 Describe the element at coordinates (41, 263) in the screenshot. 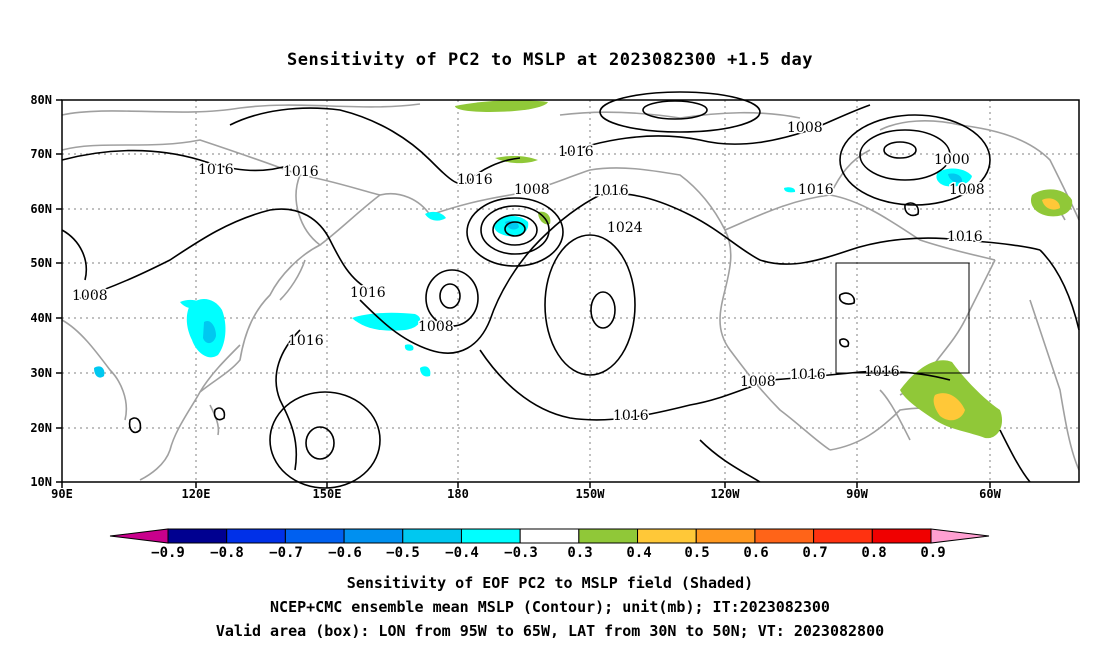

I see `lat-label: 50N` at that location.